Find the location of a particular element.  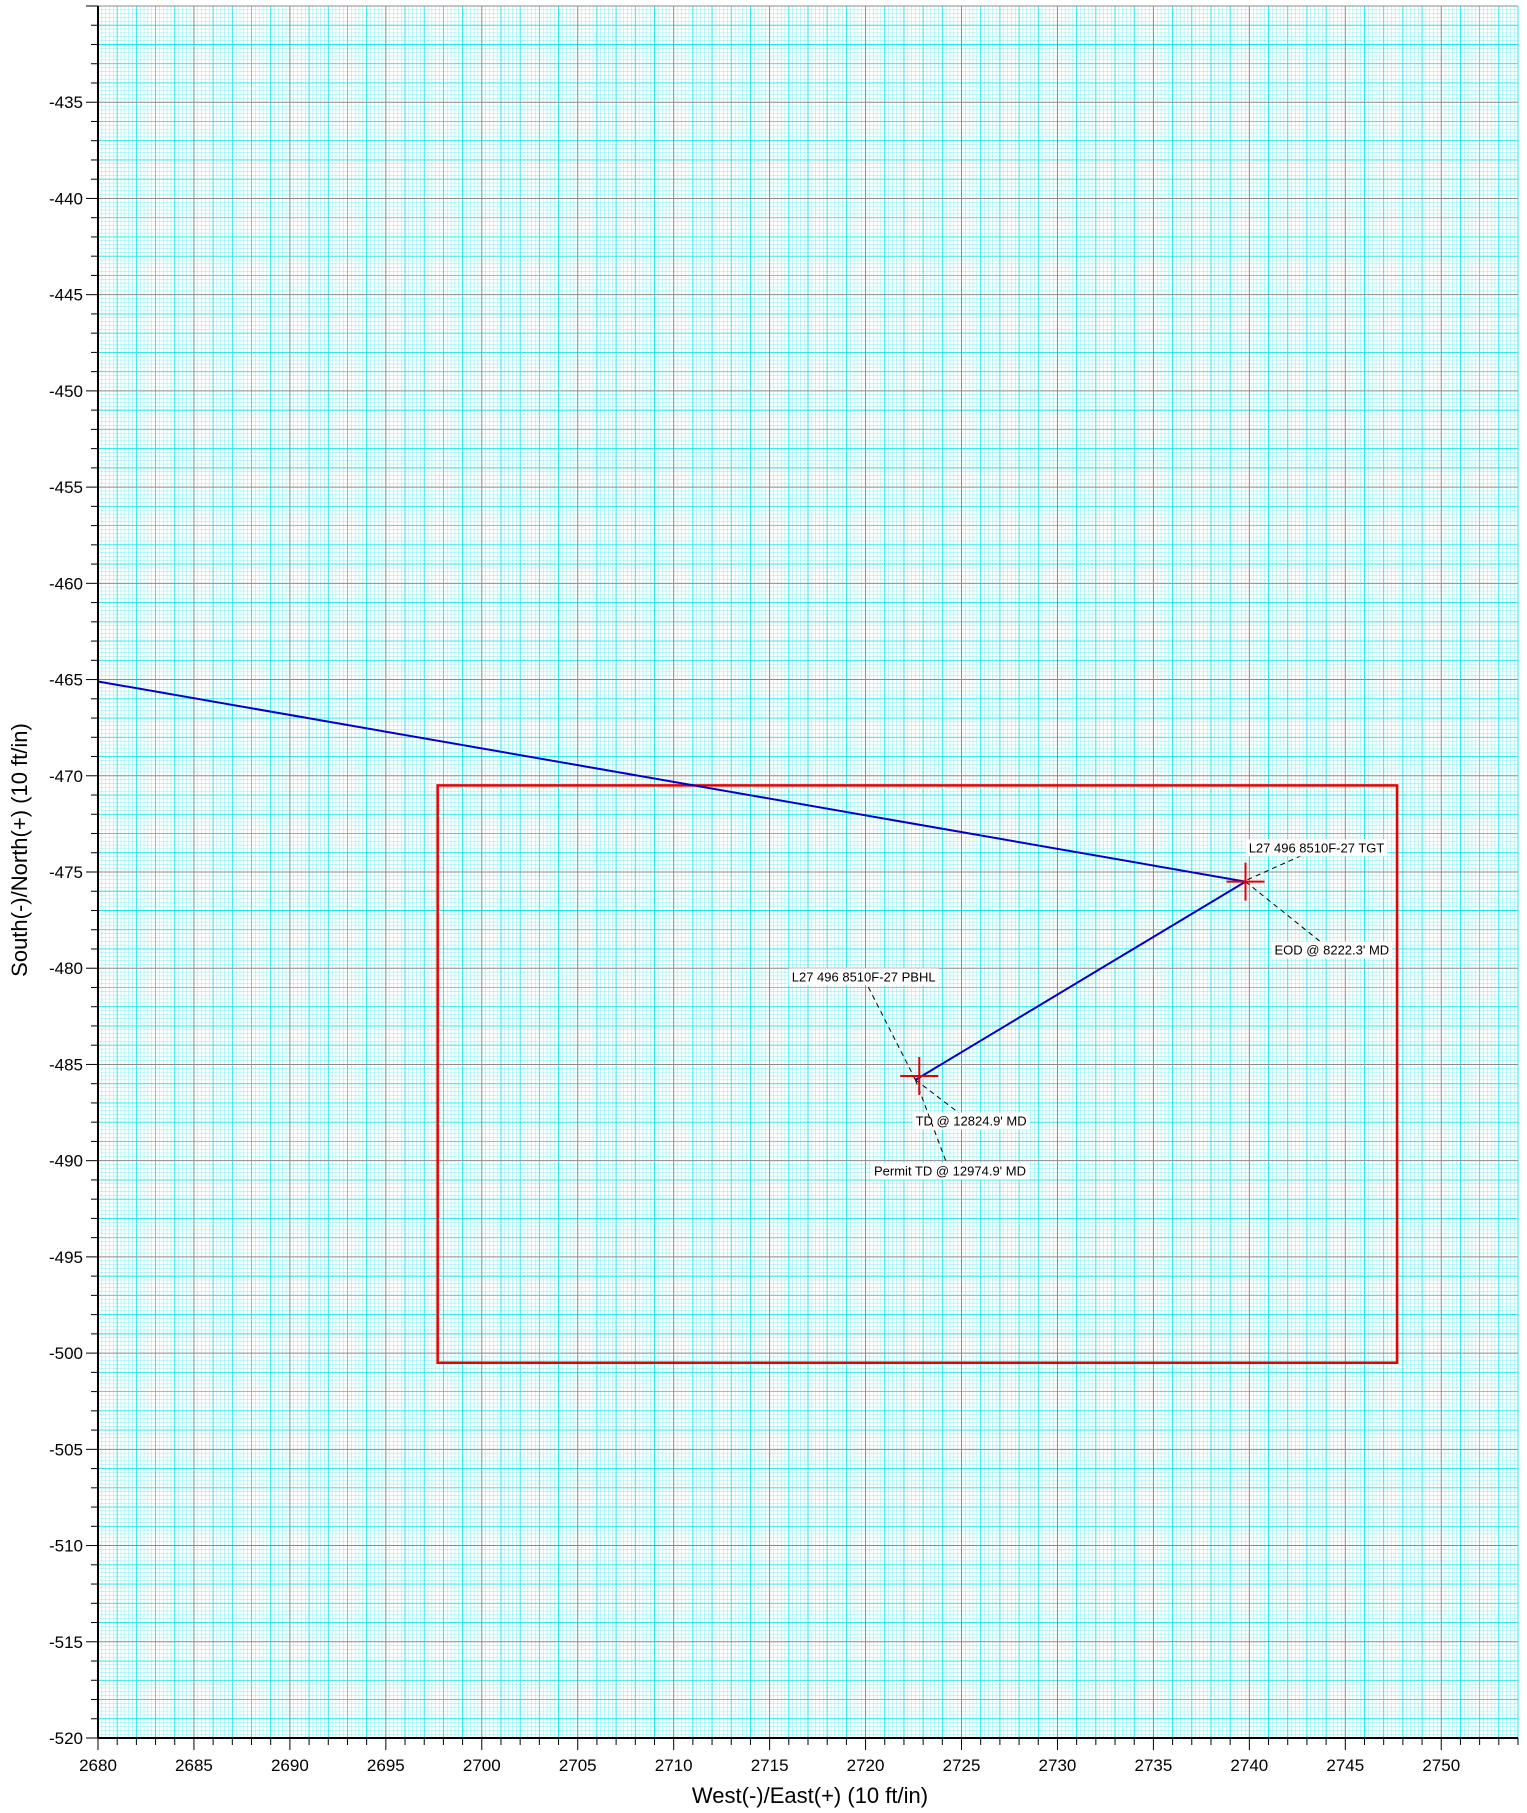

x-tick-label: 2680 is located at coordinates (98, 1765).